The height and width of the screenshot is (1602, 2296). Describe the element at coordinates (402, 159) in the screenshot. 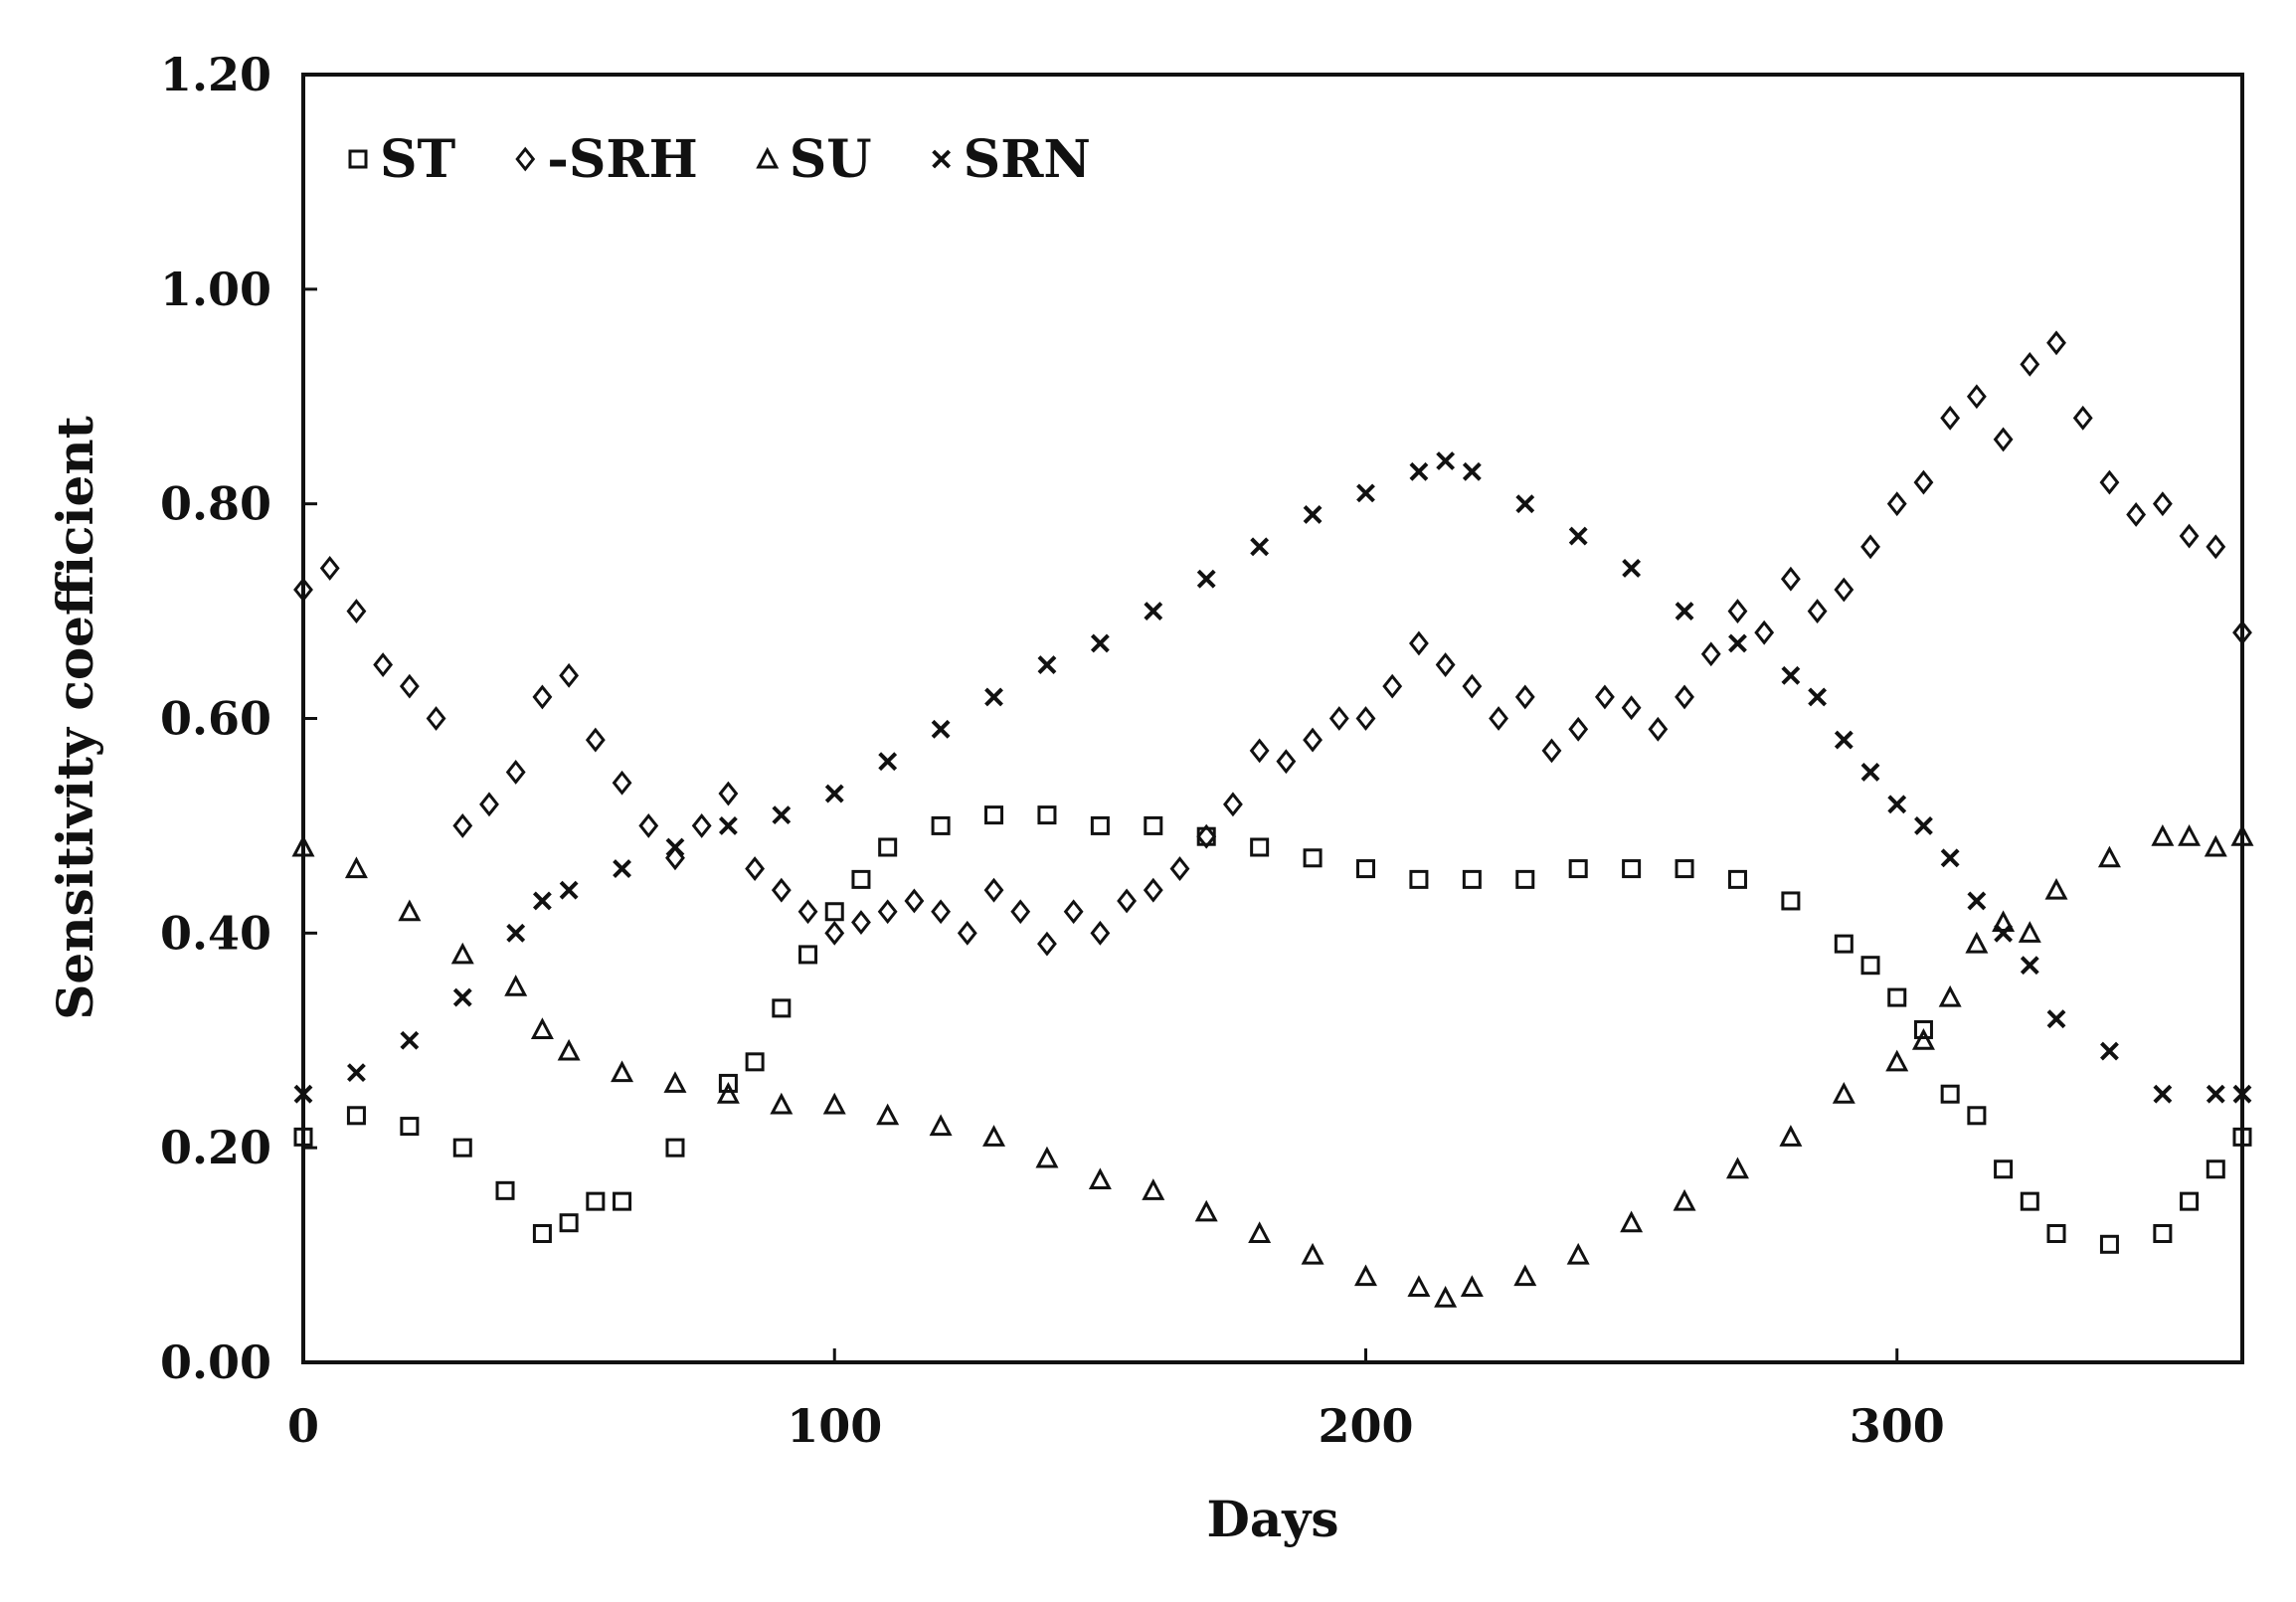

I see `legend-item: ST` at that location.